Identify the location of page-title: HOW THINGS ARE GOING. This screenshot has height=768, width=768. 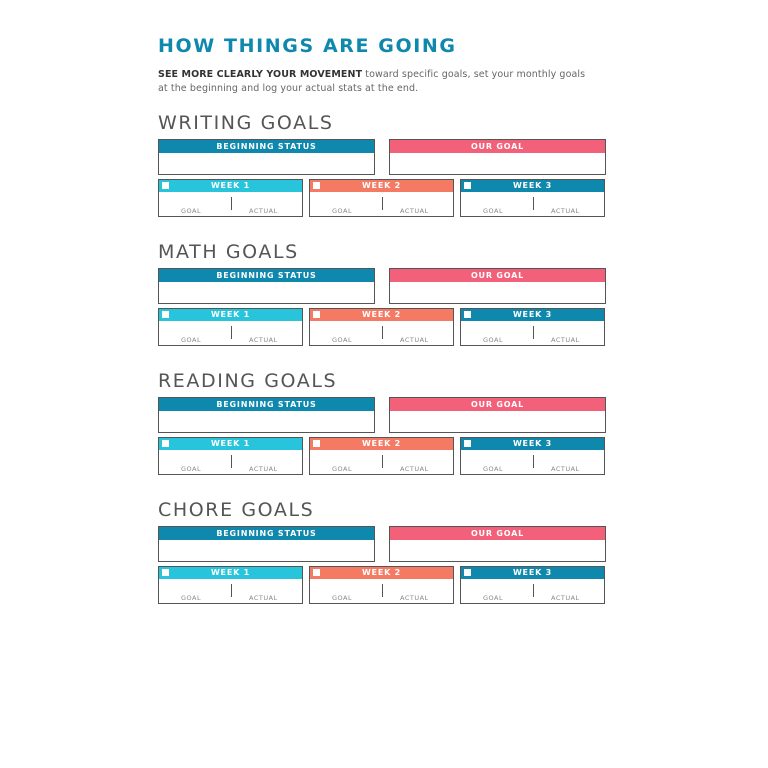
(307, 46).